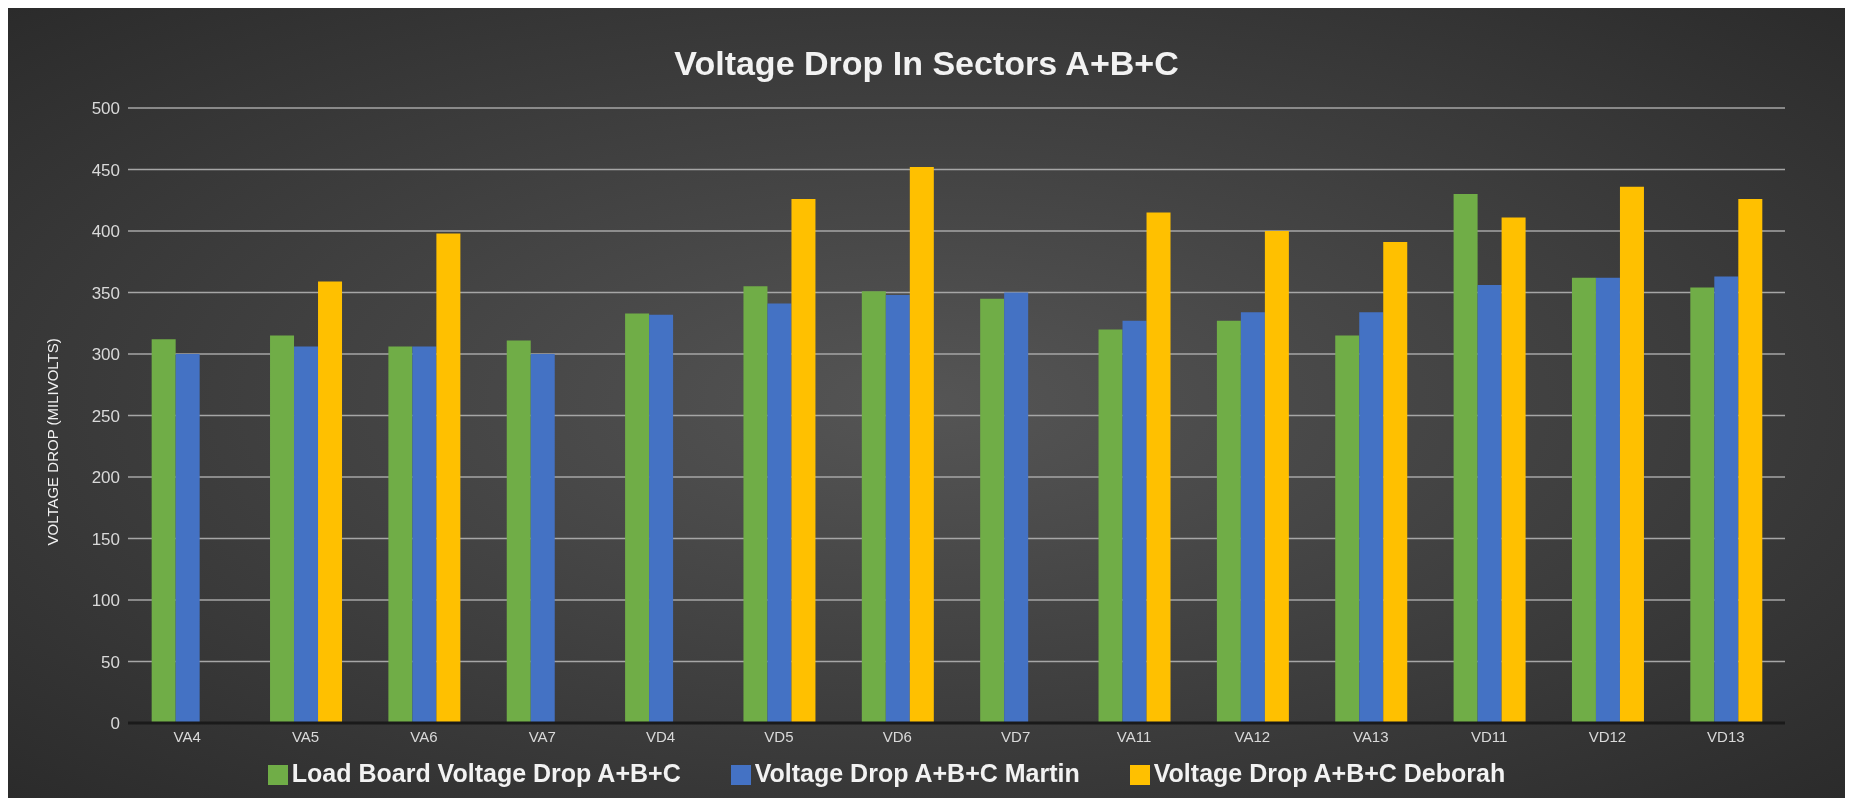 The width and height of the screenshot is (1853, 810). Describe the element at coordinates (105, 232) in the screenshot. I see `y-tick-label: 400` at that location.